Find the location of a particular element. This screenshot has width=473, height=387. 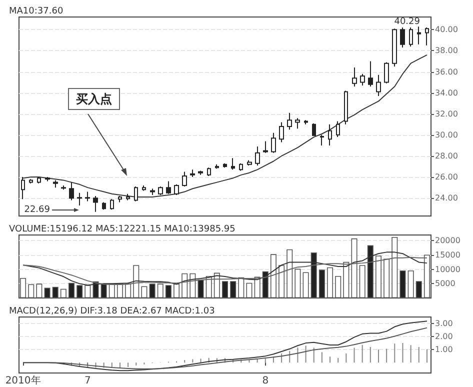

x-tick-label: 2010年 is located at coordinates (23, 380).